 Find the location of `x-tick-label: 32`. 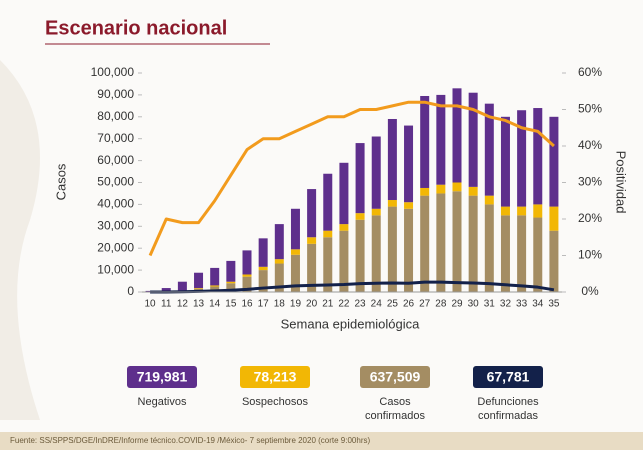

x-tick-label: 32 is located at coordinates (506, 304).